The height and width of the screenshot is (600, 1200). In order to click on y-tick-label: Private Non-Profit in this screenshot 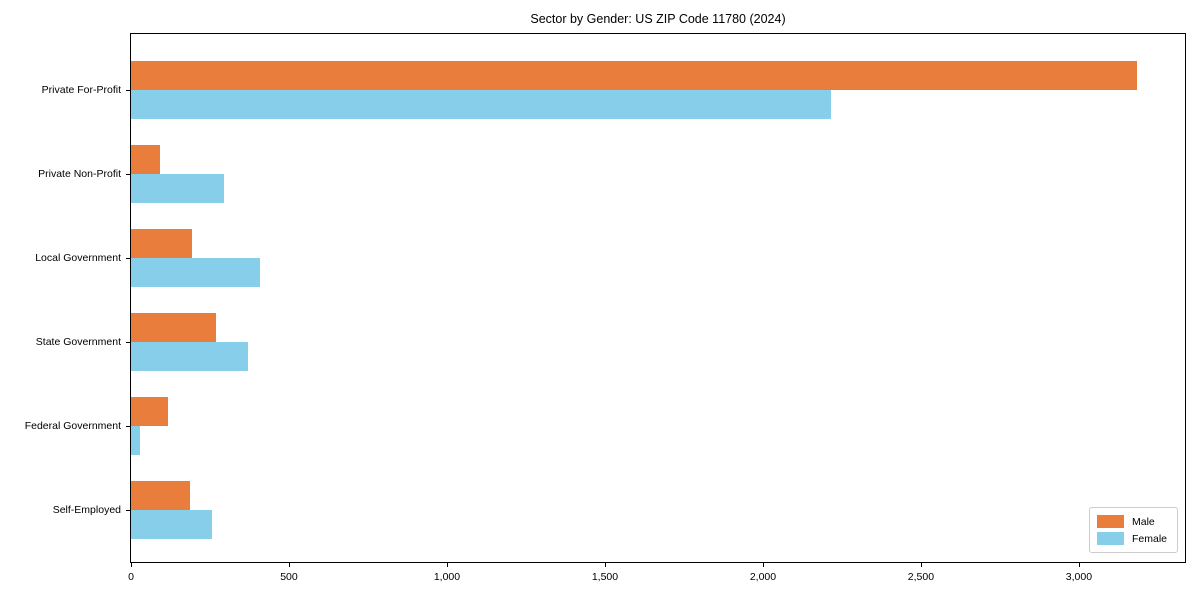, I will do `click(79, 174)`.